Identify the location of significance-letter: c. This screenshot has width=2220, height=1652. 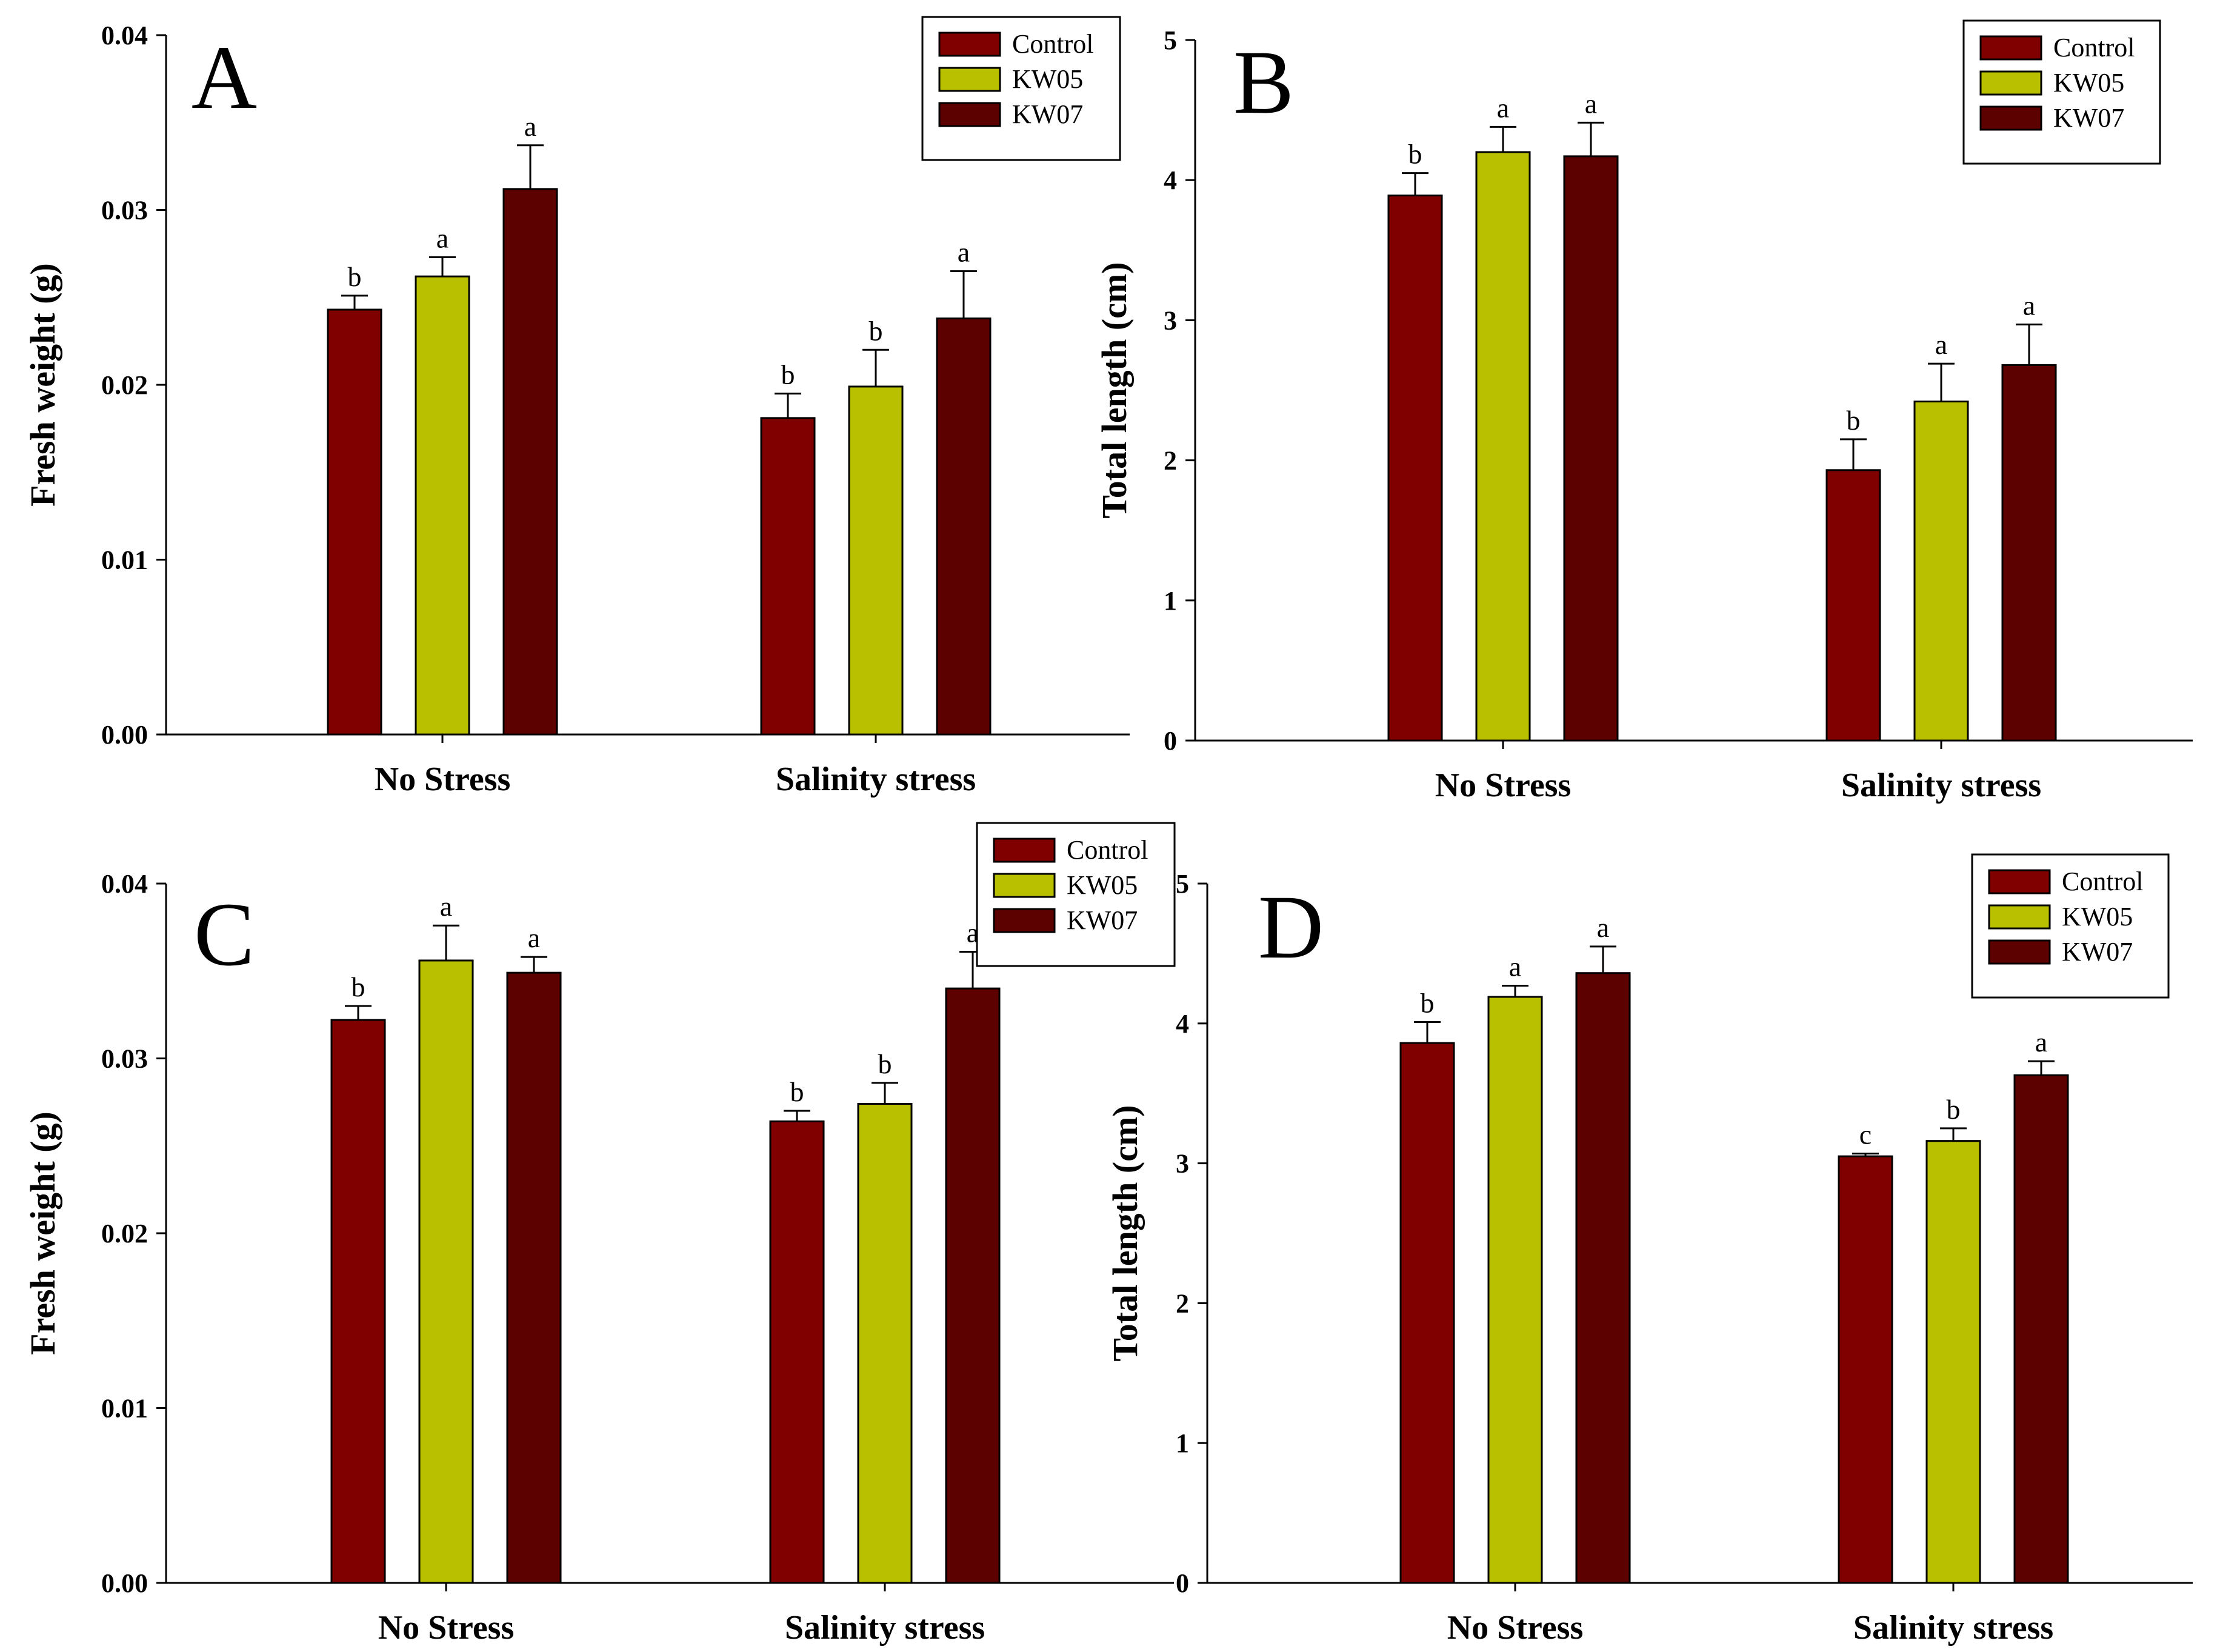
(1865, 1134).